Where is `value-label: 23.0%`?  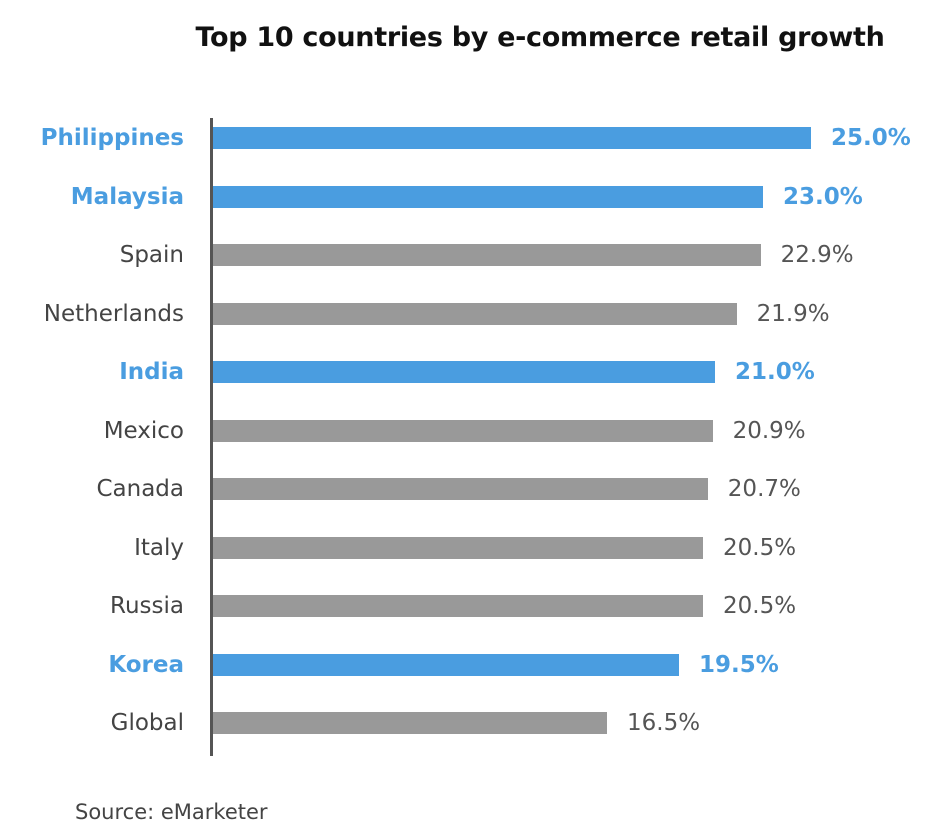
value-label: 23.0% is located at coordinates (823, 196).